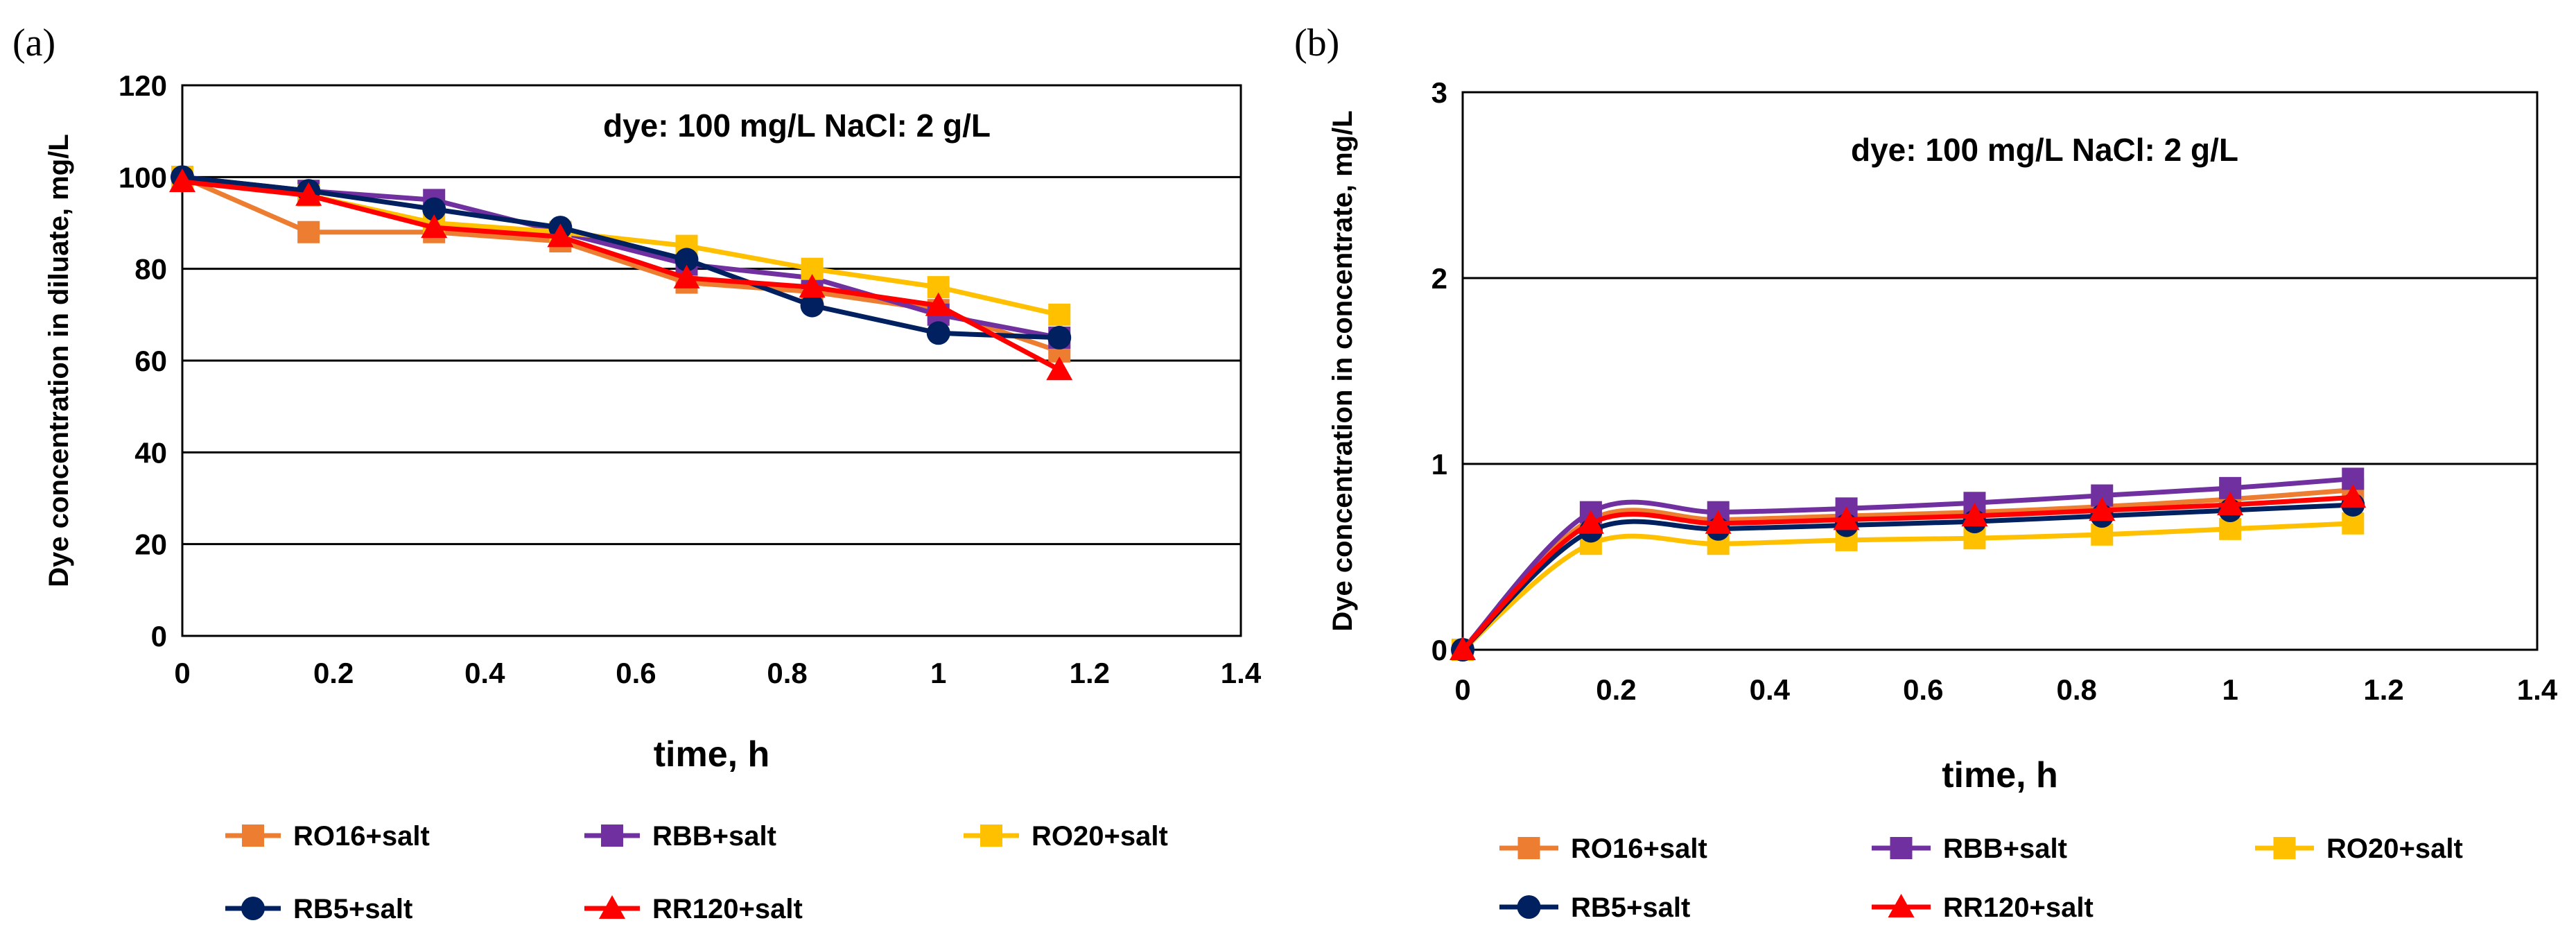 The height and width of the screenshot is (941, 2576). Describe the element at coordinates (150, 269) in the screenshot. I see `y-tick-label: 80` at that location.